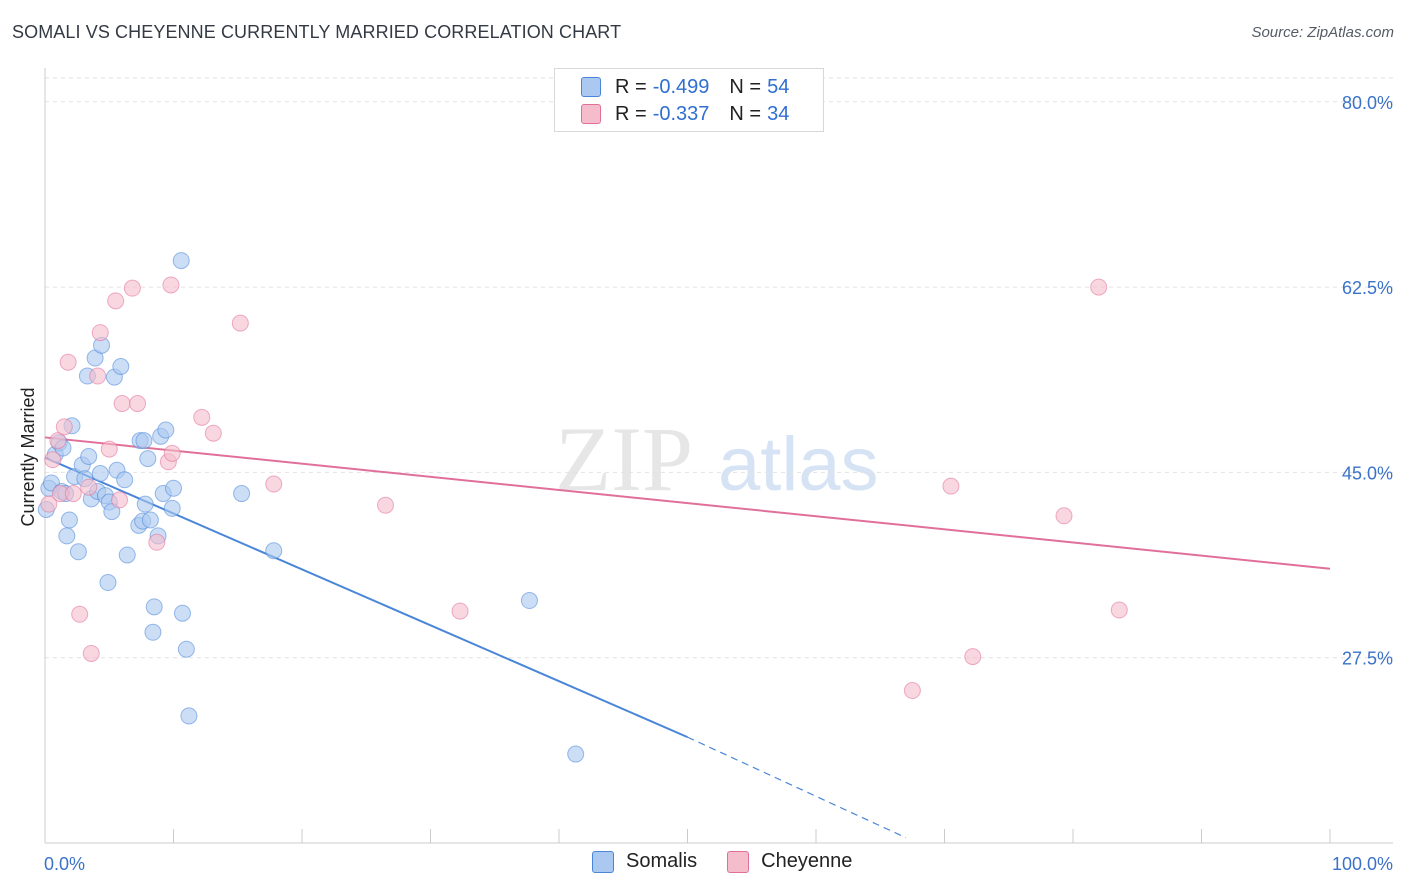 This screenshot has height=892, width=1406. I want to click on watermark-zip: ZIP, so click(624, 459).